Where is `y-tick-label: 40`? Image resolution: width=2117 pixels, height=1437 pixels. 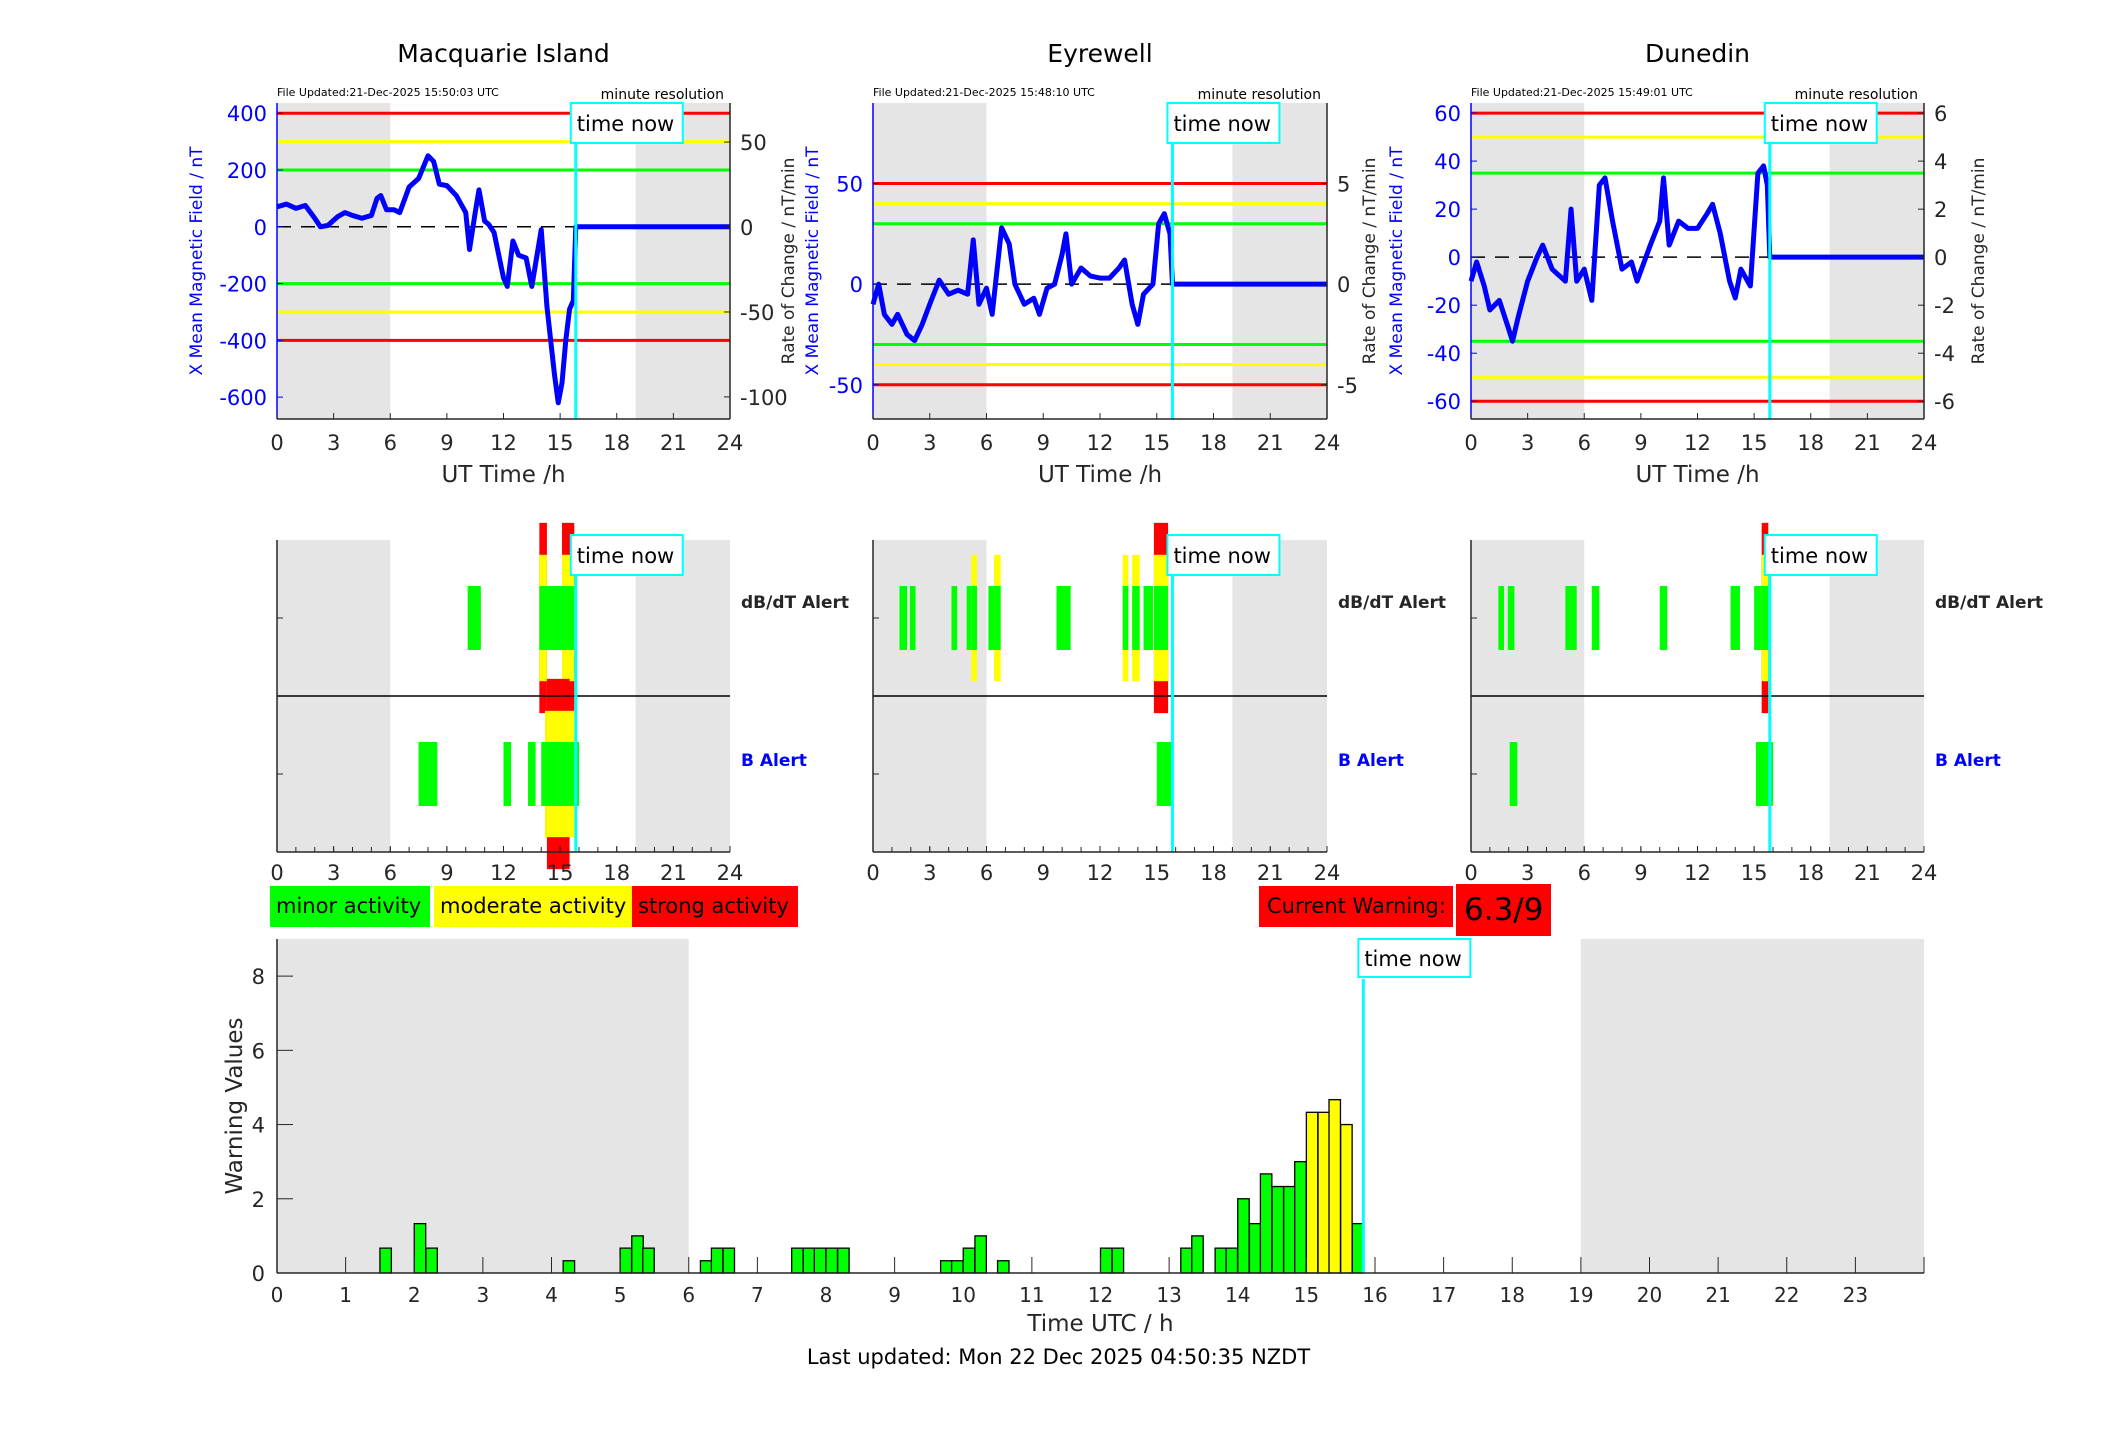 y-tick-label: 40 is located at coordinates (1447, 162).